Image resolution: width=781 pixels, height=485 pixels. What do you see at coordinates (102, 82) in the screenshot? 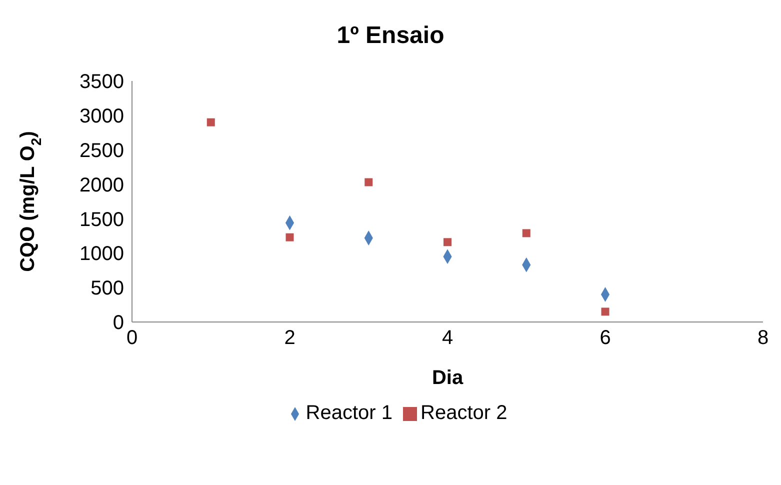
I see `y-tick-label: 3500` at bounding box center [102, 82].